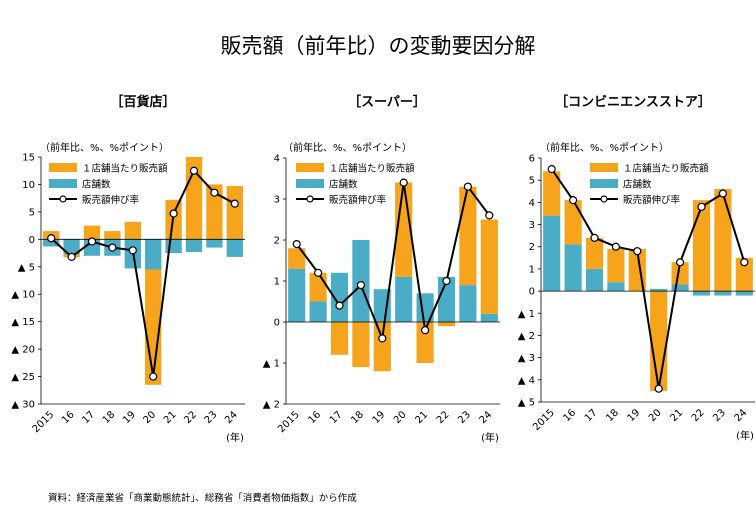 The image size is (756, 529). Describe the element at coordinates (532, 247) in the screenshot. I see `y-tick-label: 2` at that location.